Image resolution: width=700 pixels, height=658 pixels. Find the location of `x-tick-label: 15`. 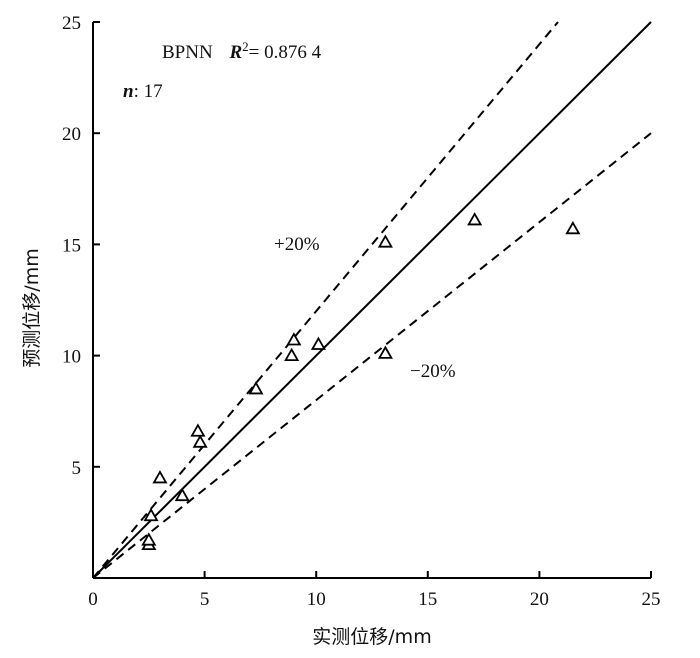

x-tick-label: 15 is located at coordinates (427, 599).